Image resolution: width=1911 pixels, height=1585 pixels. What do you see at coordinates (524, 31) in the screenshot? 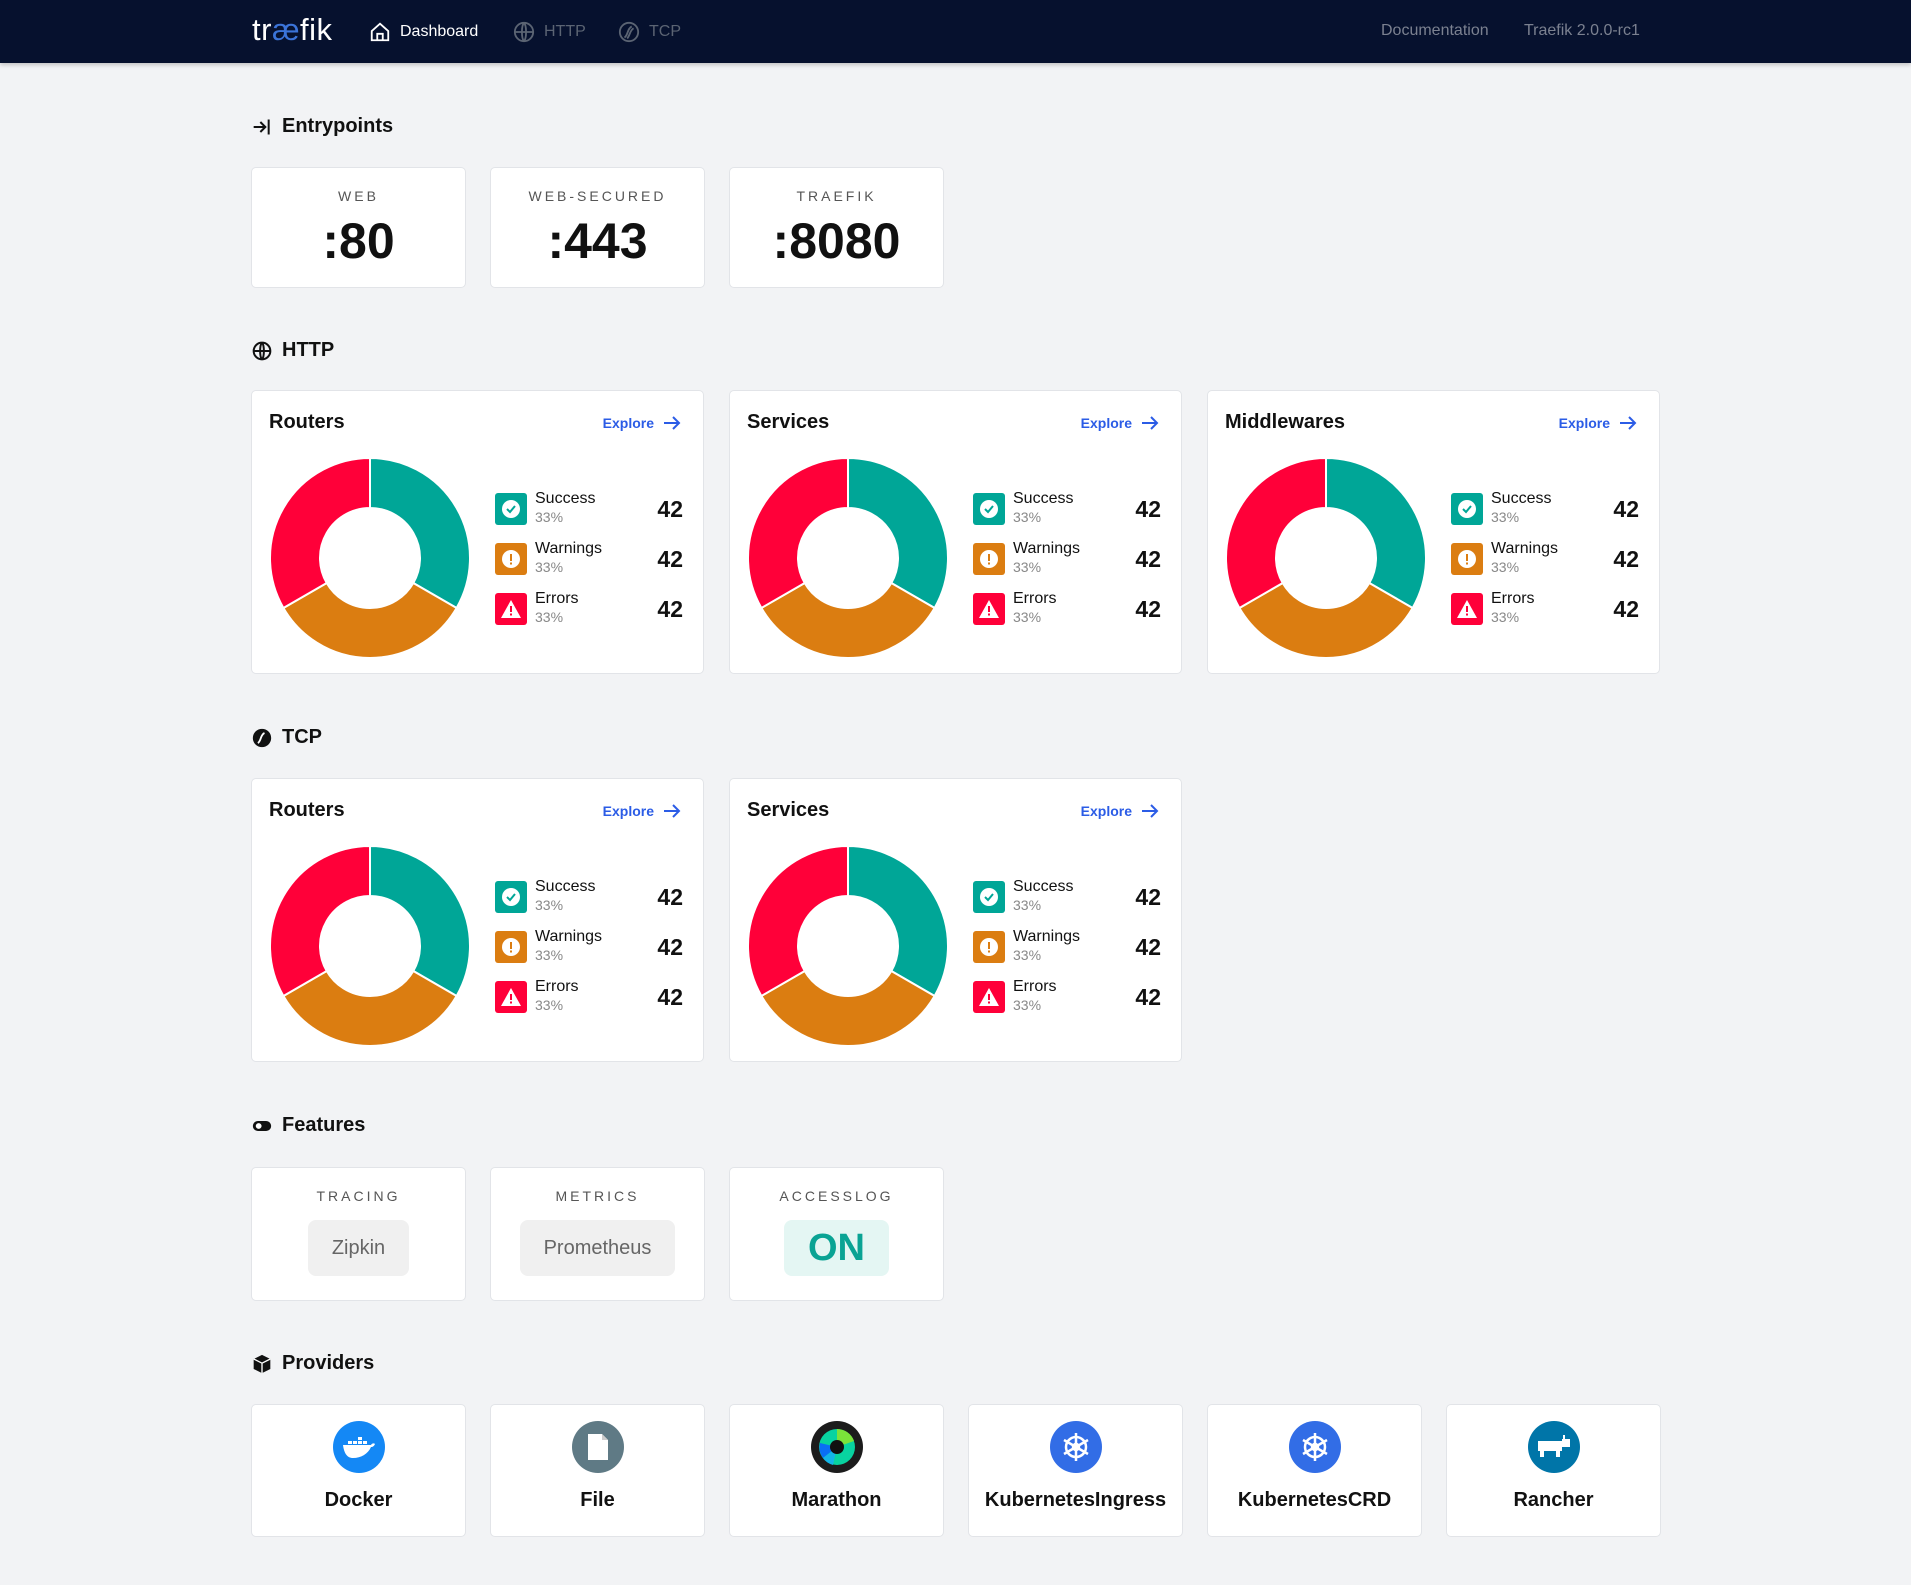
I see `globe-icon` at bounding box center [524, 31].